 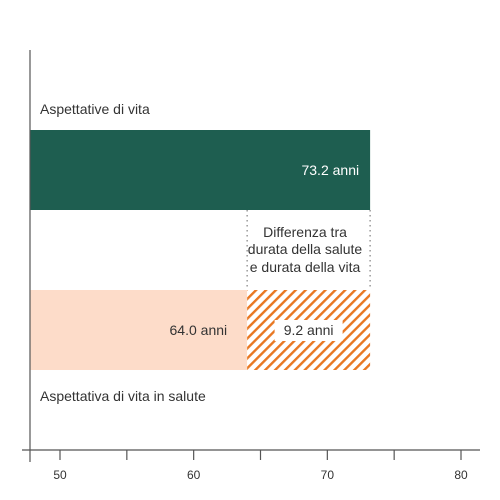 I want to click on gap-annotation-line-1: Differenza tra, so click(x=305, y=232).